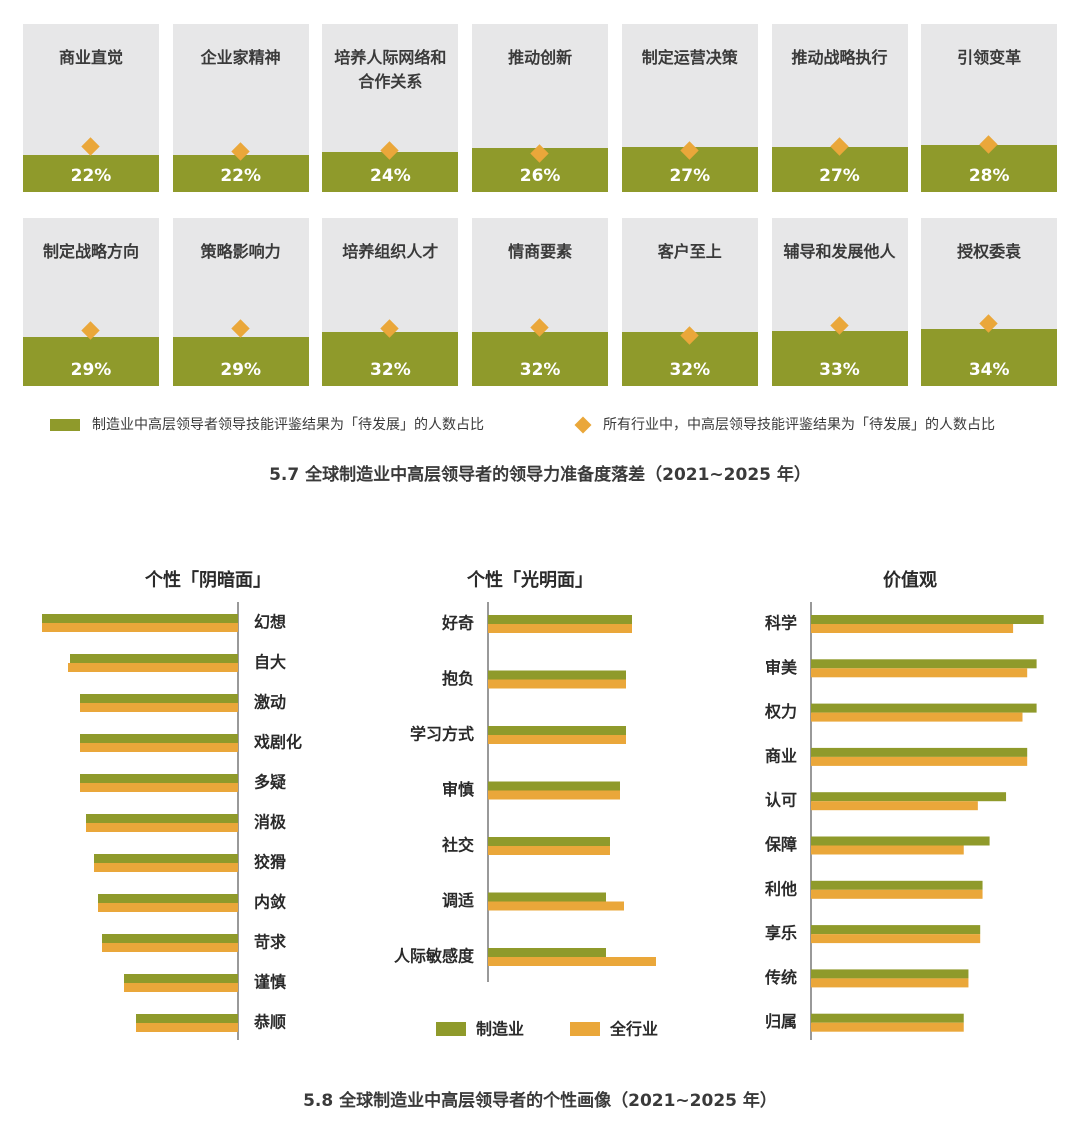 The height and width of the screenshot is (1136, 1080). I want to click on category-label: 多疑, so click(270, 782).